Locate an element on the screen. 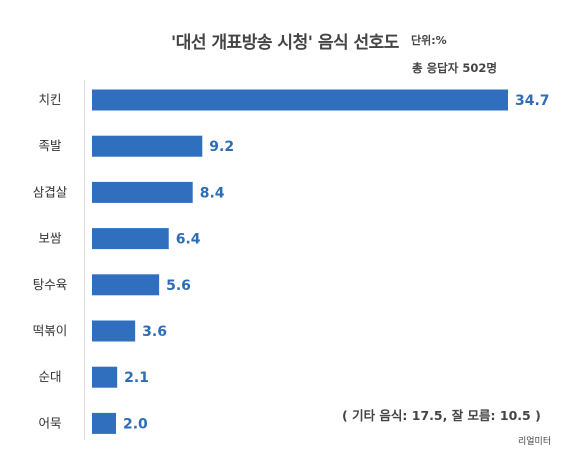 This screenshot has height=450, width=570. unit-label: 단위:% is located at coordinates (429, 40).